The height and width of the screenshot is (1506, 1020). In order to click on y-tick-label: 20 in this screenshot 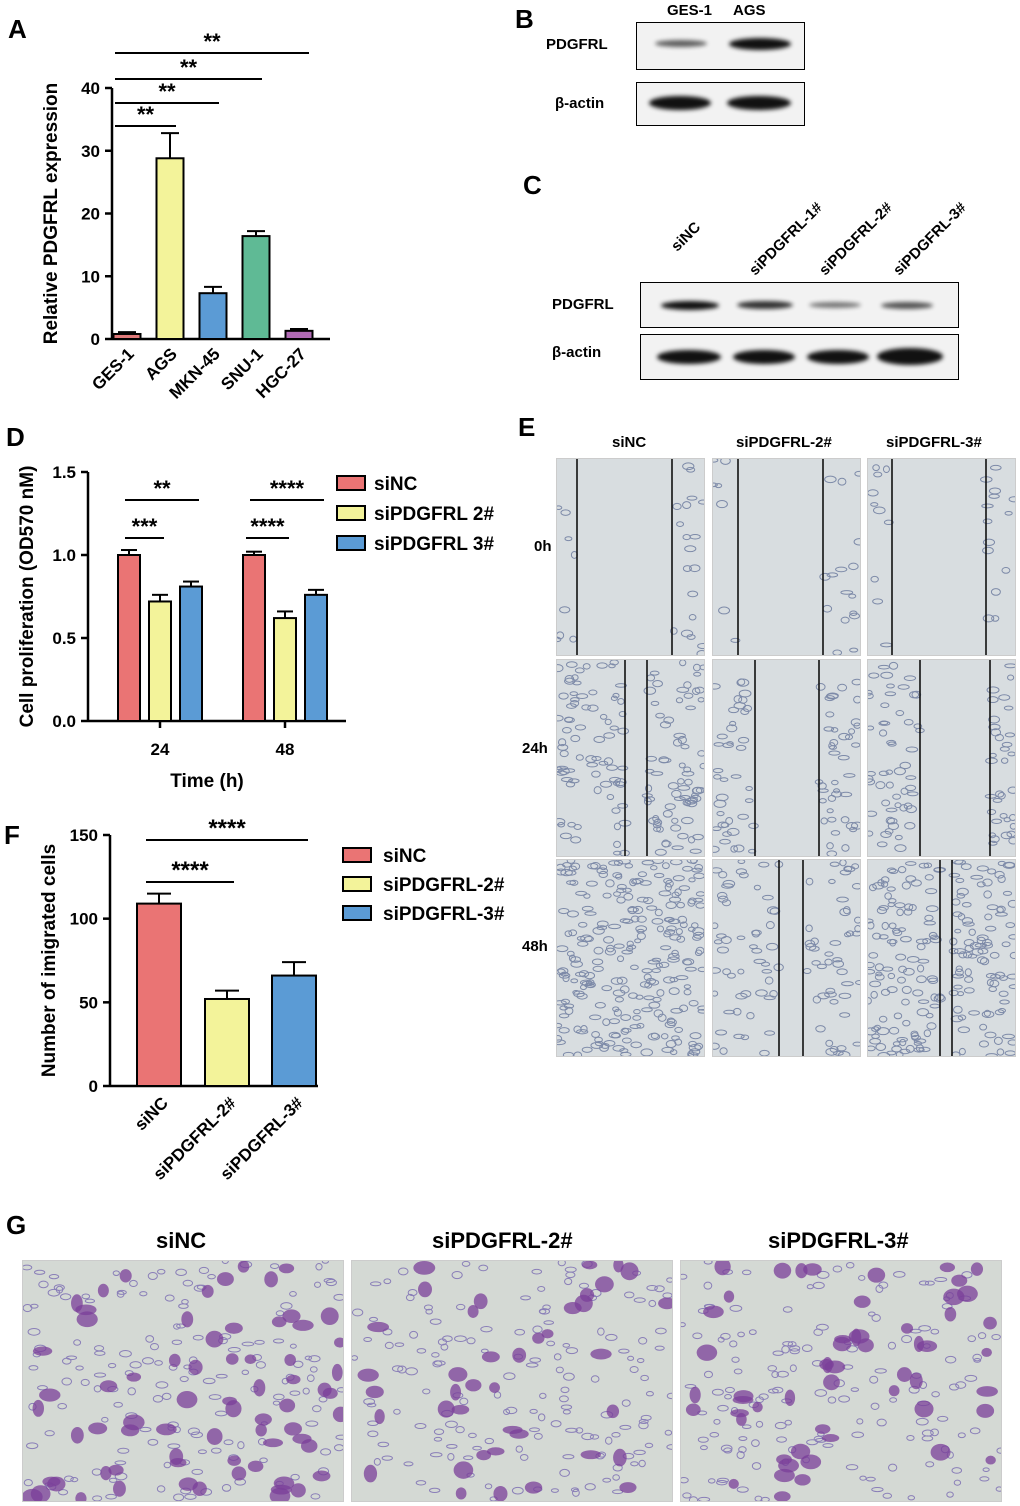, I will do `click(90, 214)`.